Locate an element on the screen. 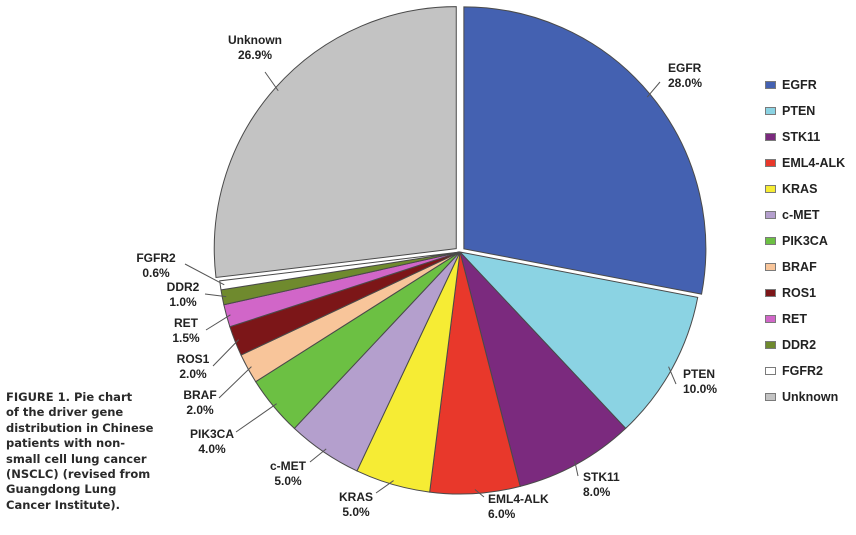 This screenshot has height=535, width=856. slice-name-label-kras: KRAS is located at coordinates (356, 497).